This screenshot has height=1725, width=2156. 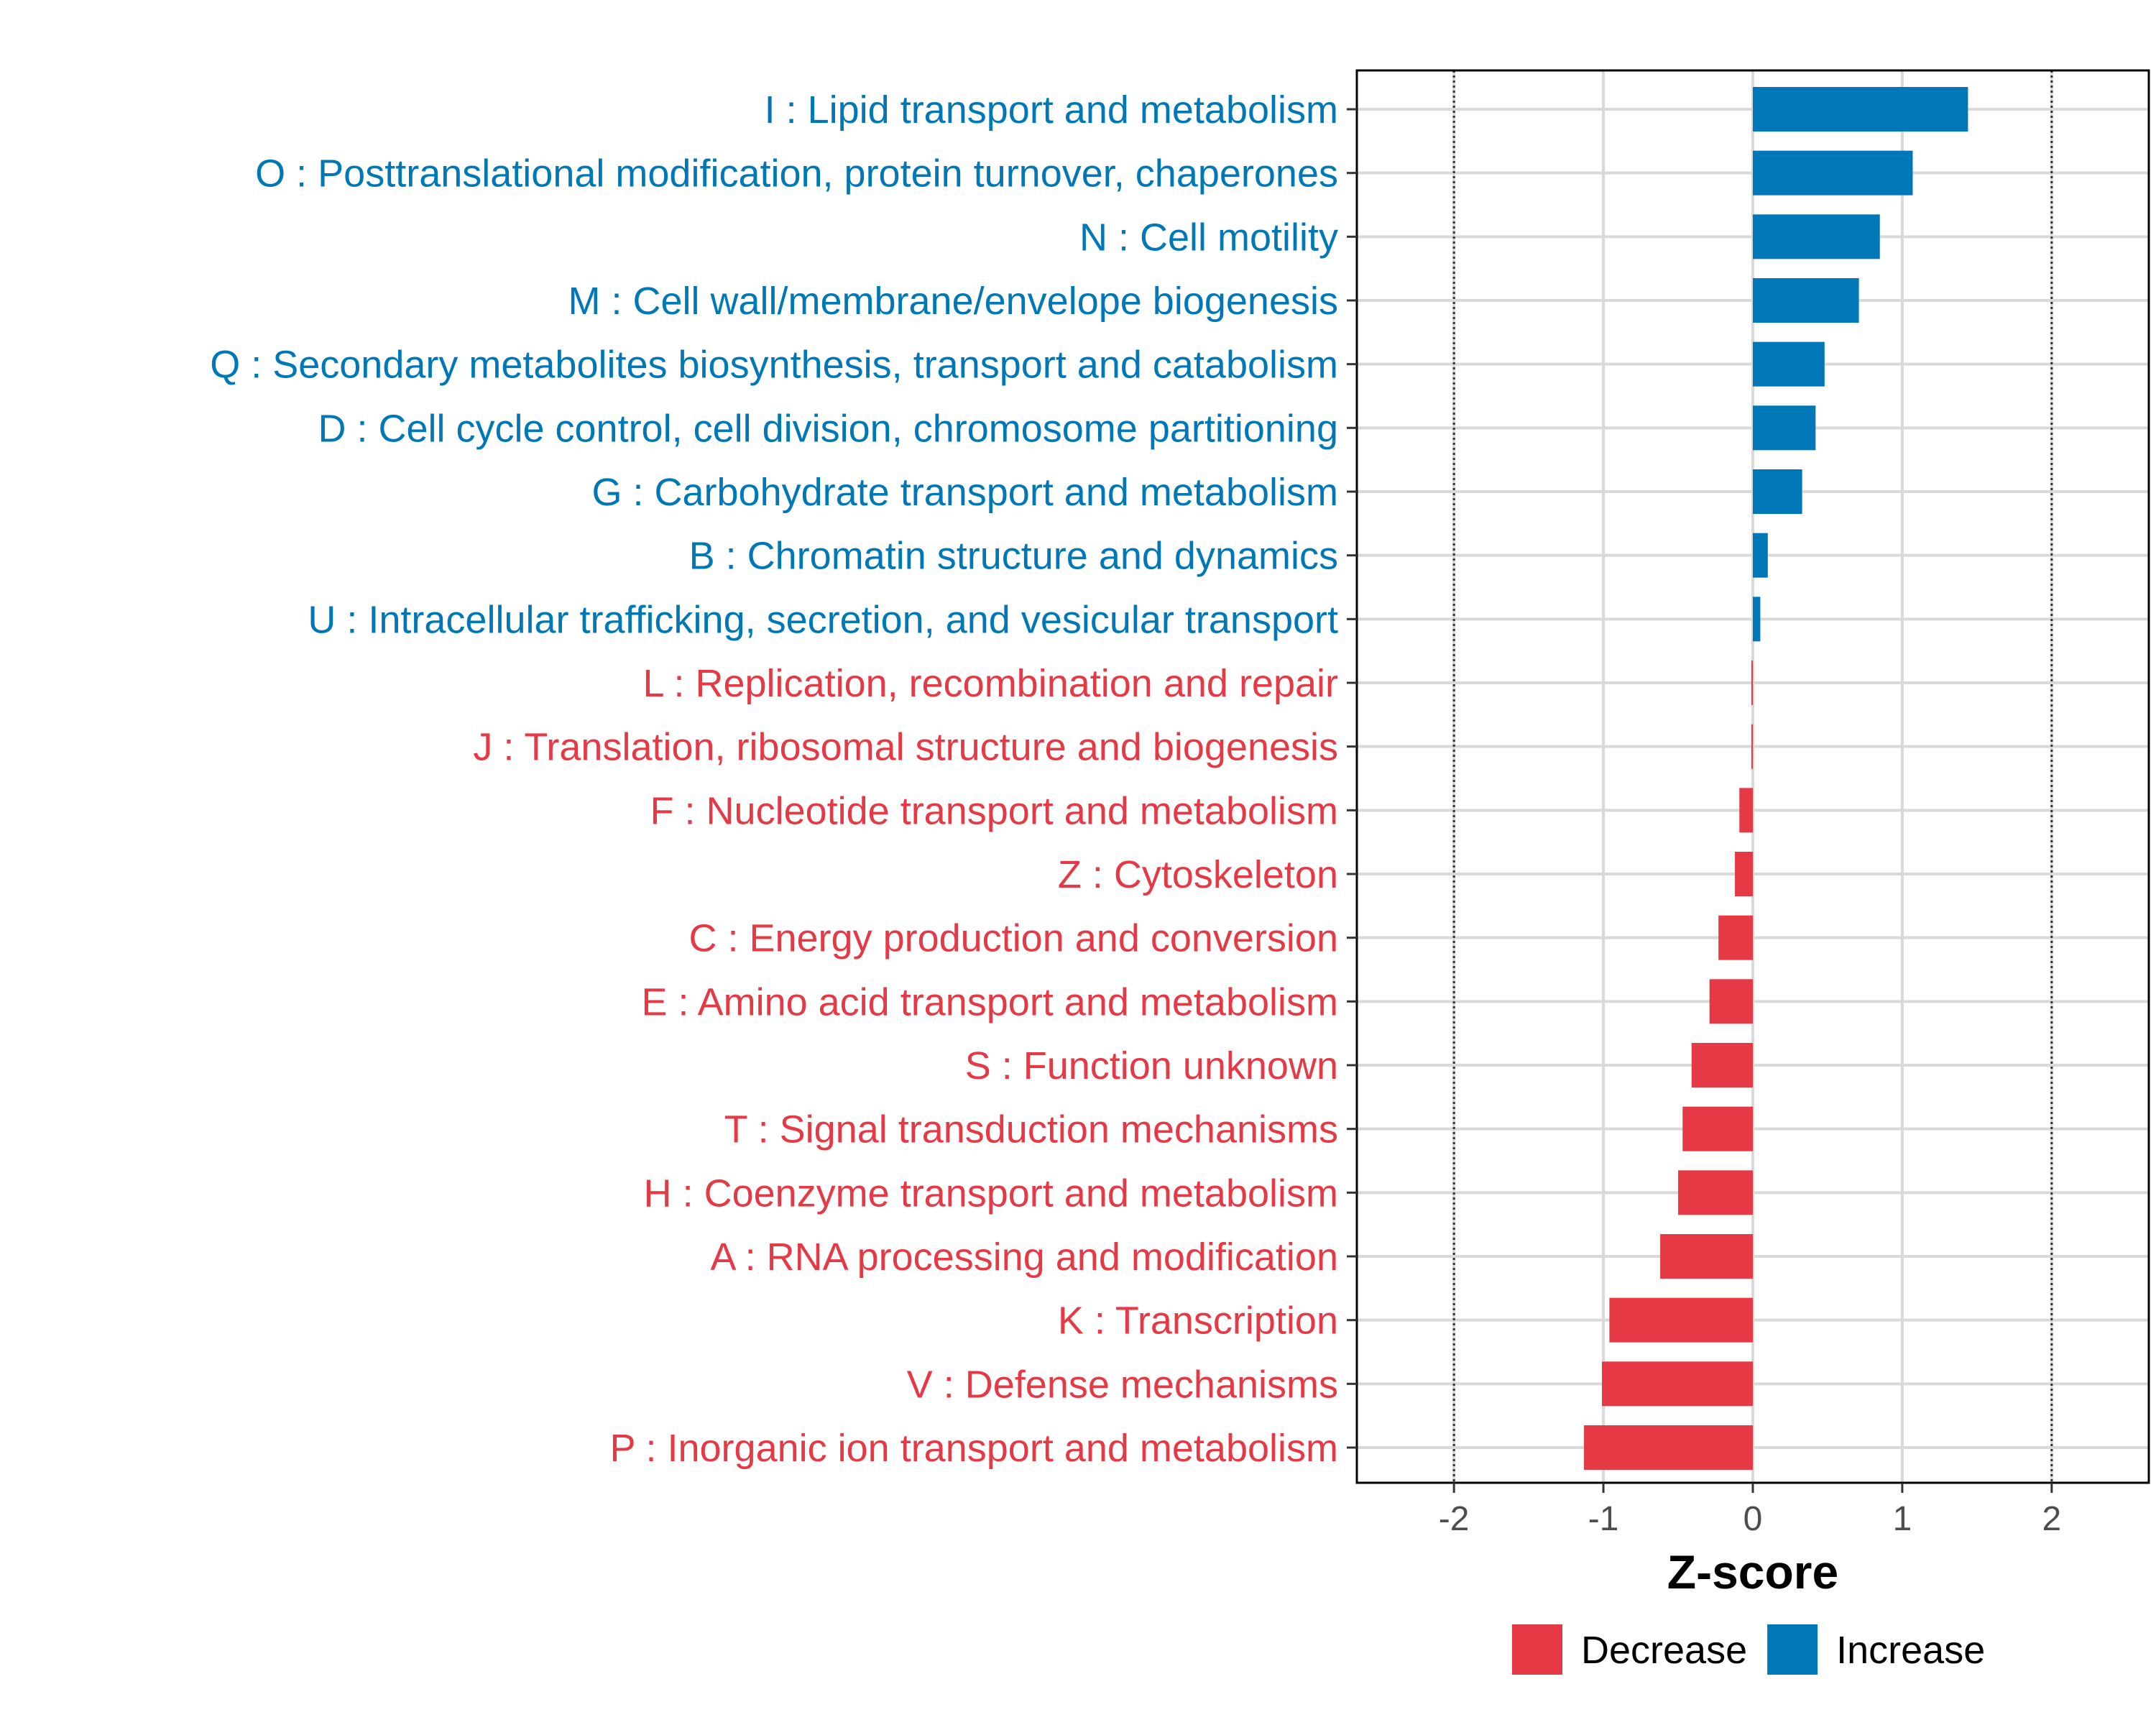 I want to click on category-label: S : Function unknown, so click(x=1151, y=1065).